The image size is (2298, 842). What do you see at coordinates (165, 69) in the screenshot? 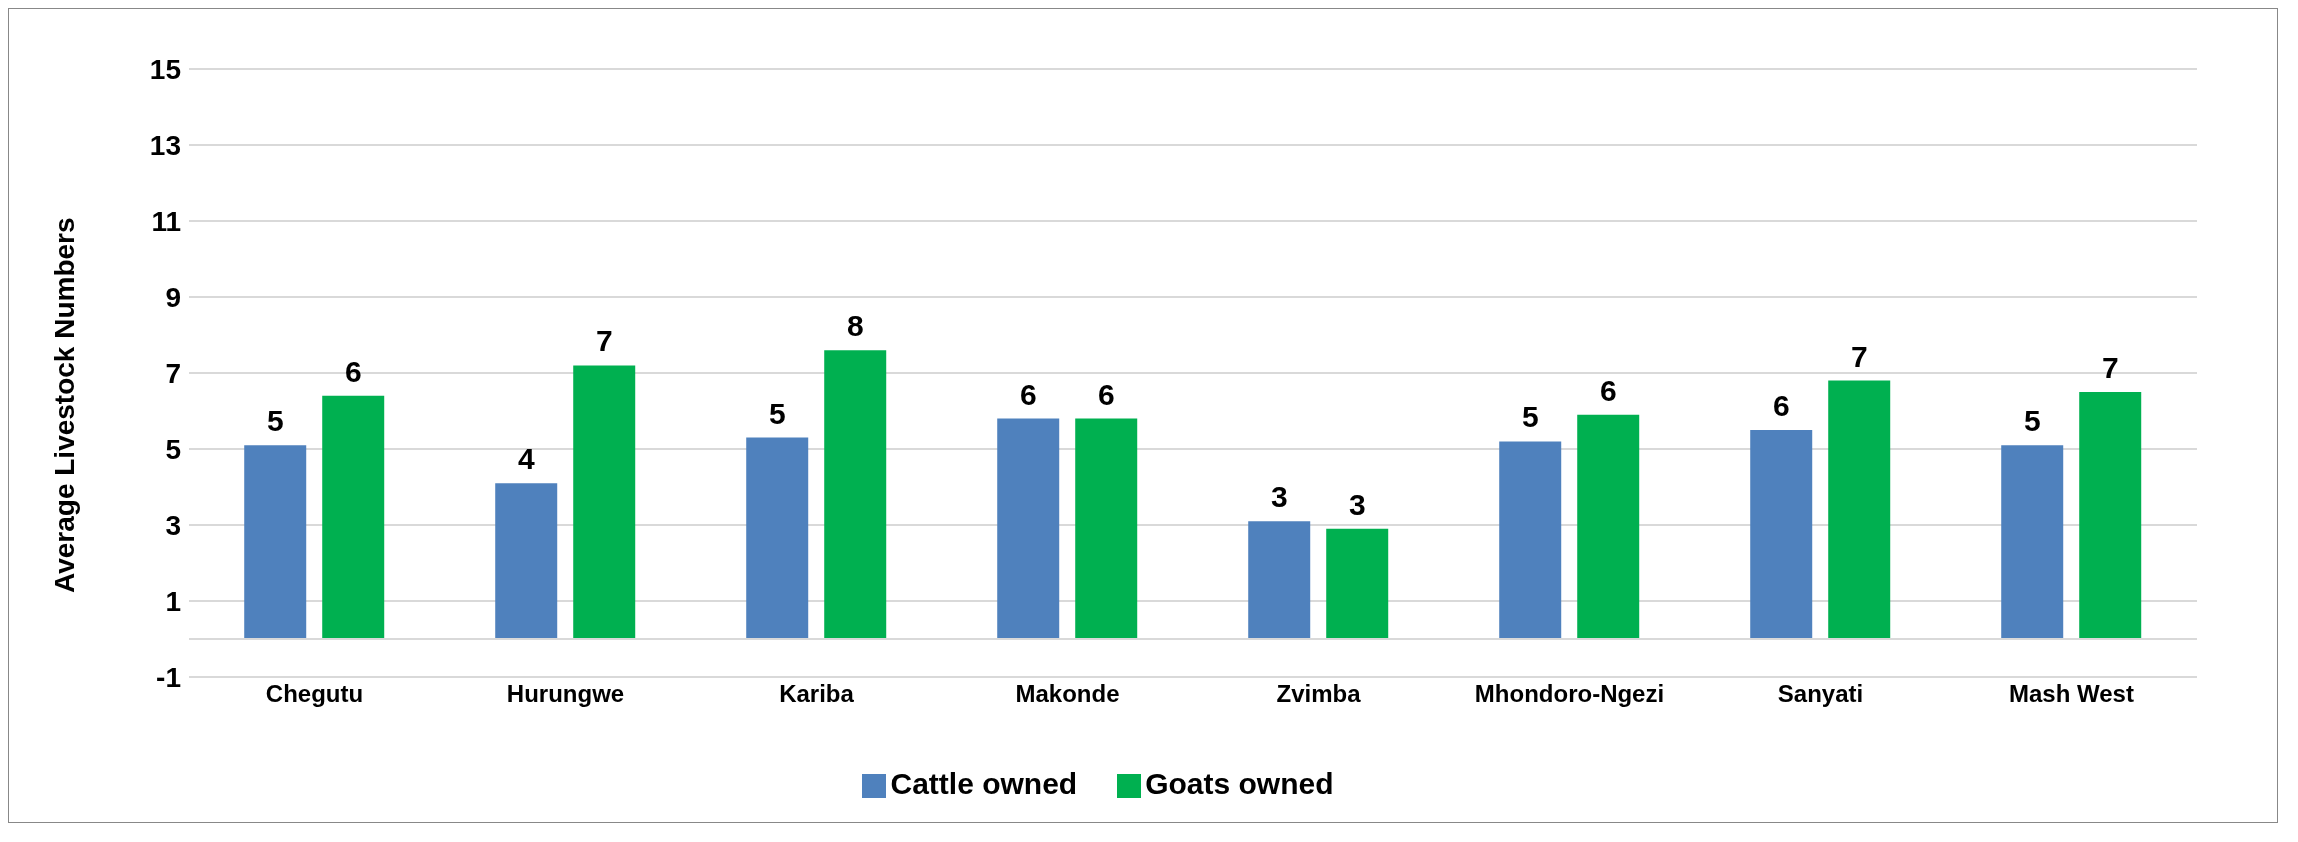
I see `y-tick-label: 15` at bounding box center [165, 69].